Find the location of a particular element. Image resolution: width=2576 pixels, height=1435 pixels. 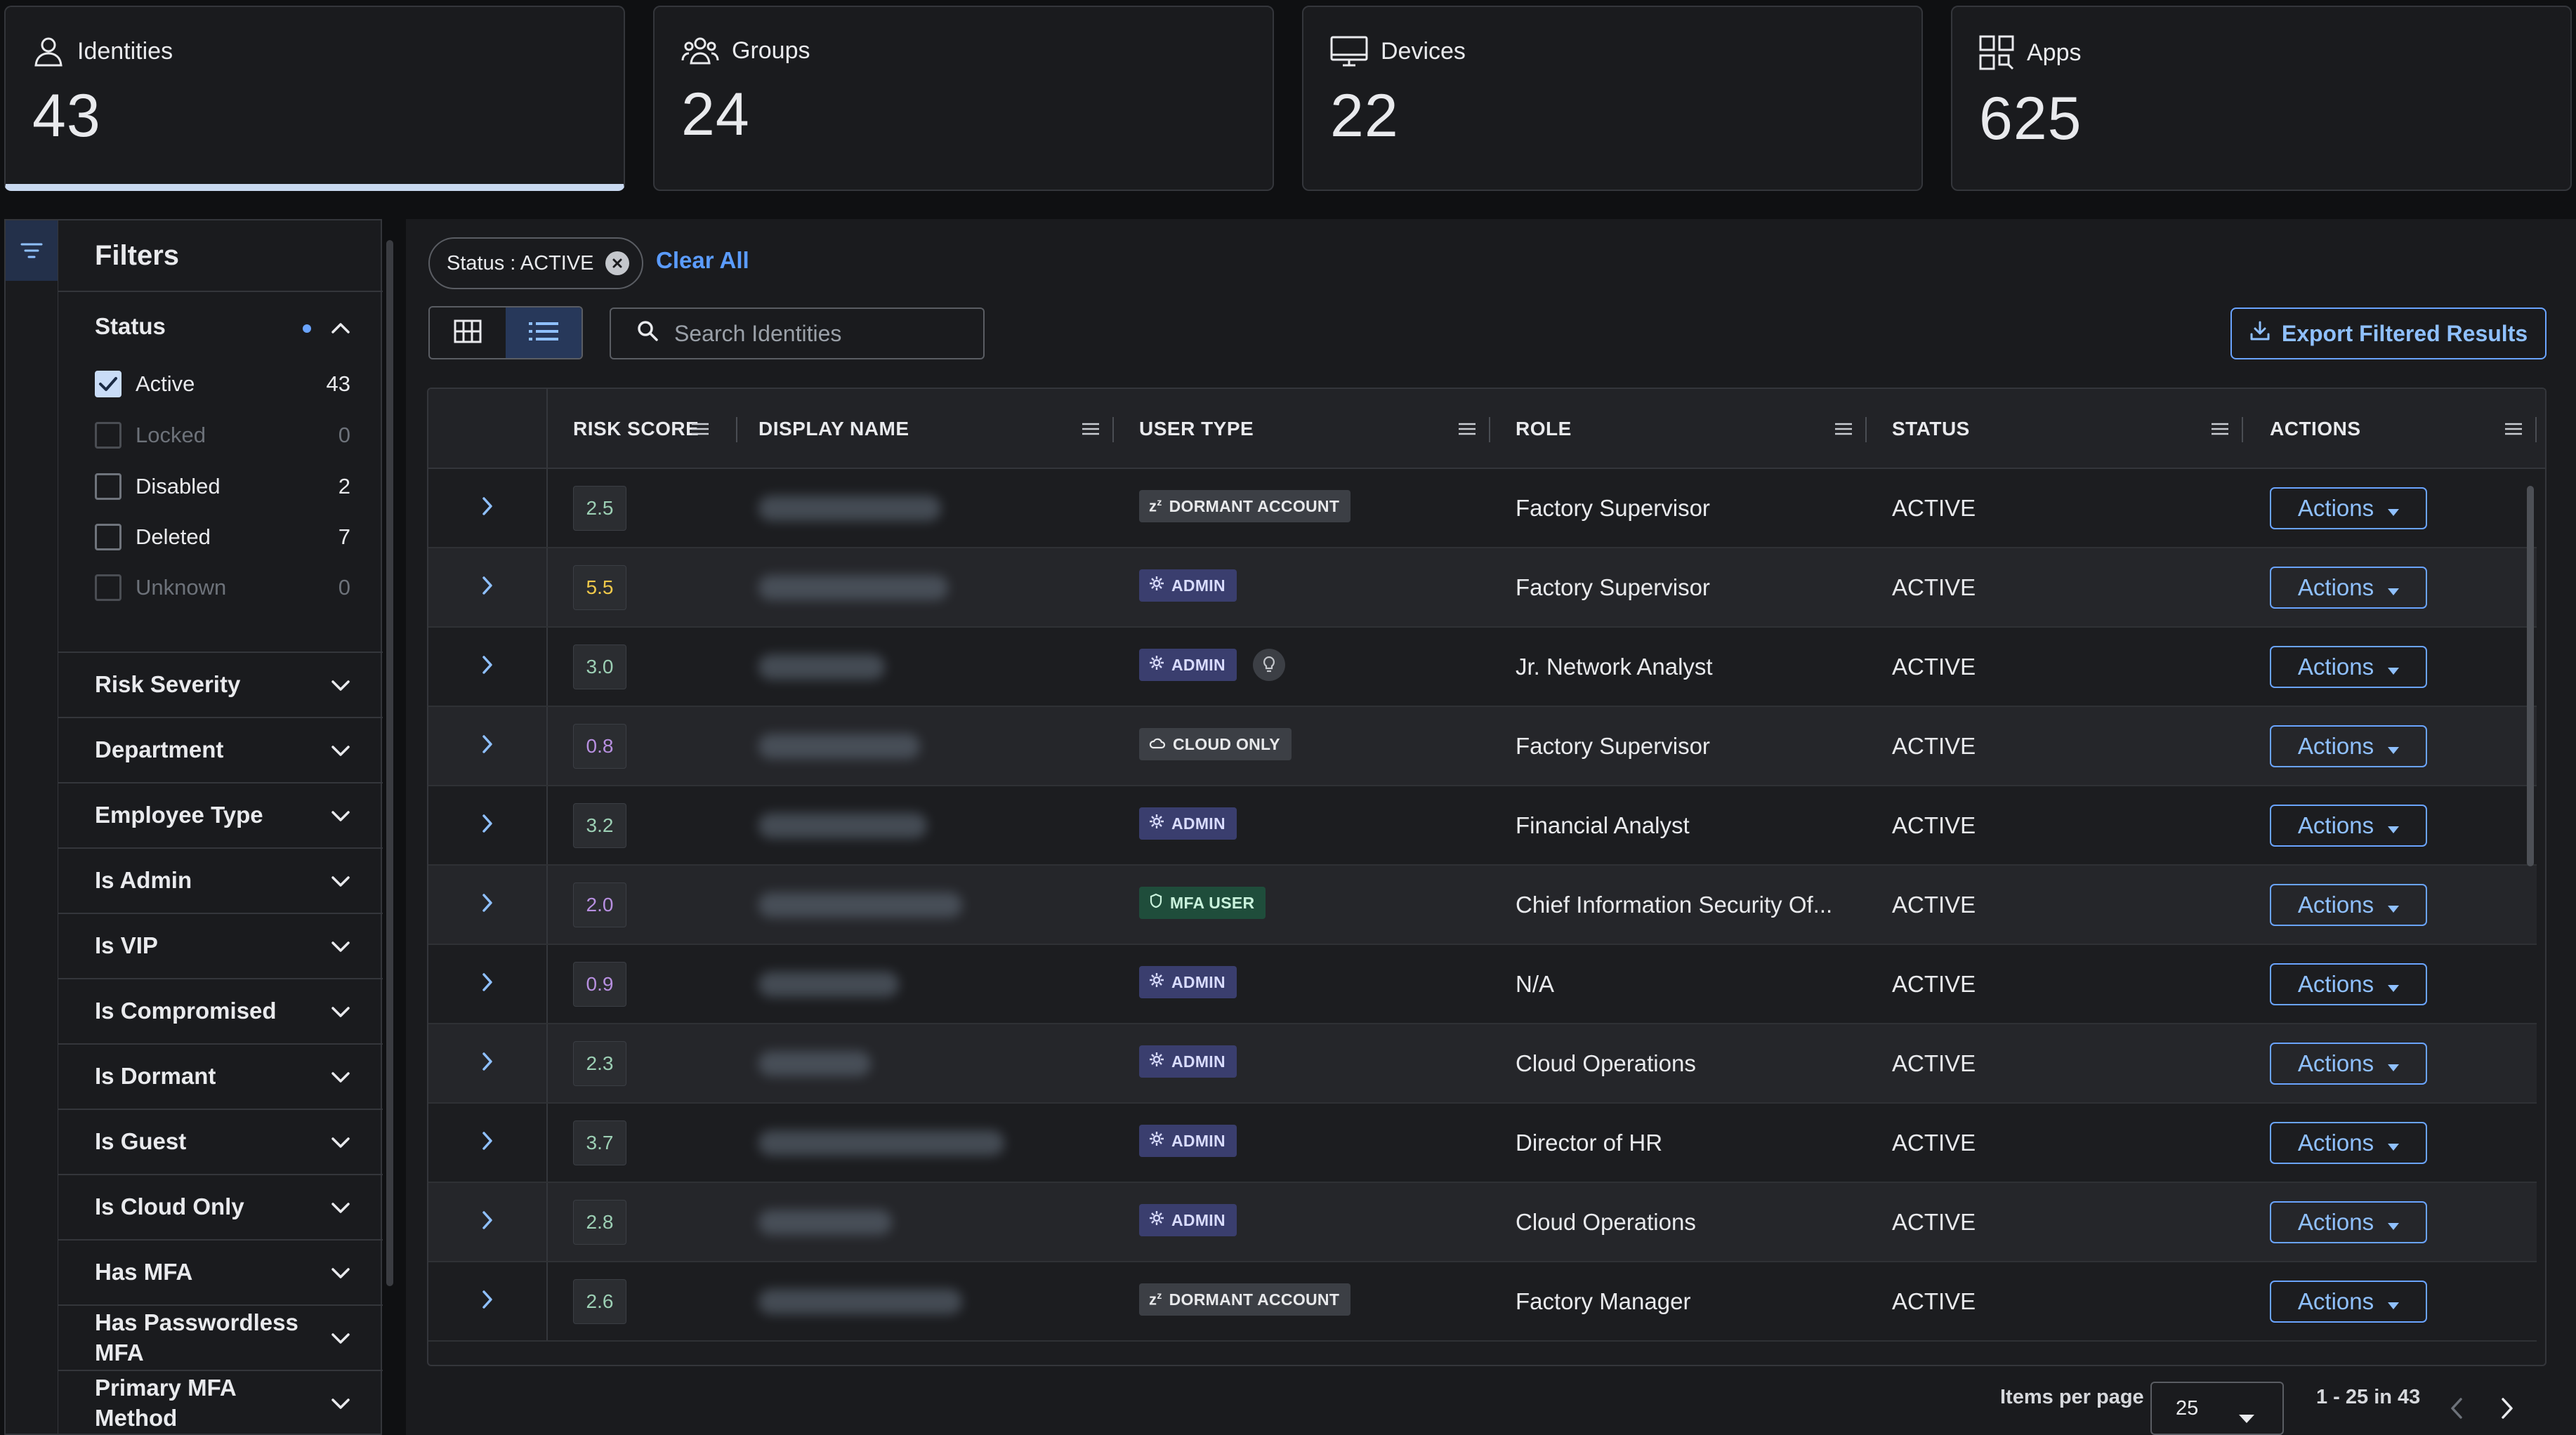

list-view-button is located at coordinates (543, 333).